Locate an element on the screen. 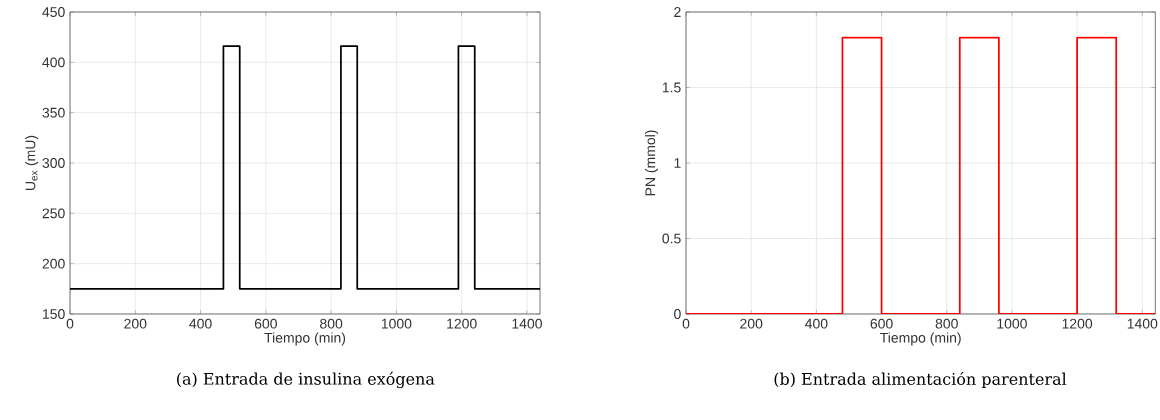  y-tick-label: 400 is located at coordinates (53, 62).